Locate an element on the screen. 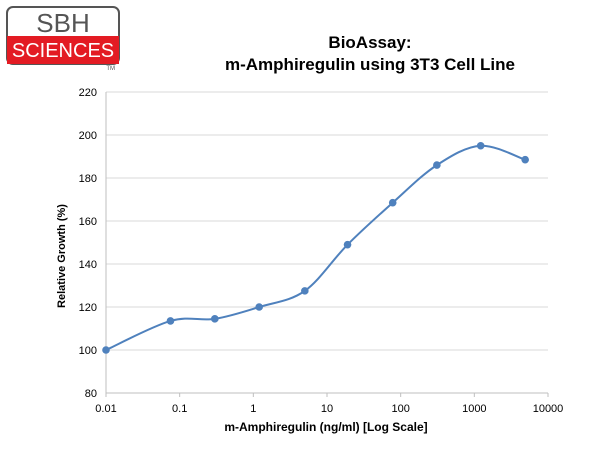 The width and height of the screenshot is (600, 450). x-tick-label: 100 is located at coordinates (400, 409).